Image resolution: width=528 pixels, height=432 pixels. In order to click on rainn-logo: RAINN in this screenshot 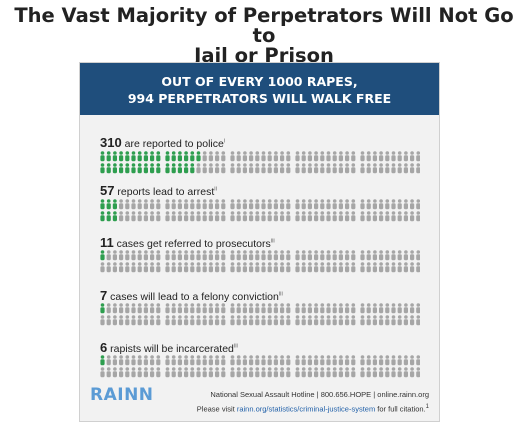, I will do `click(122, 395)`.